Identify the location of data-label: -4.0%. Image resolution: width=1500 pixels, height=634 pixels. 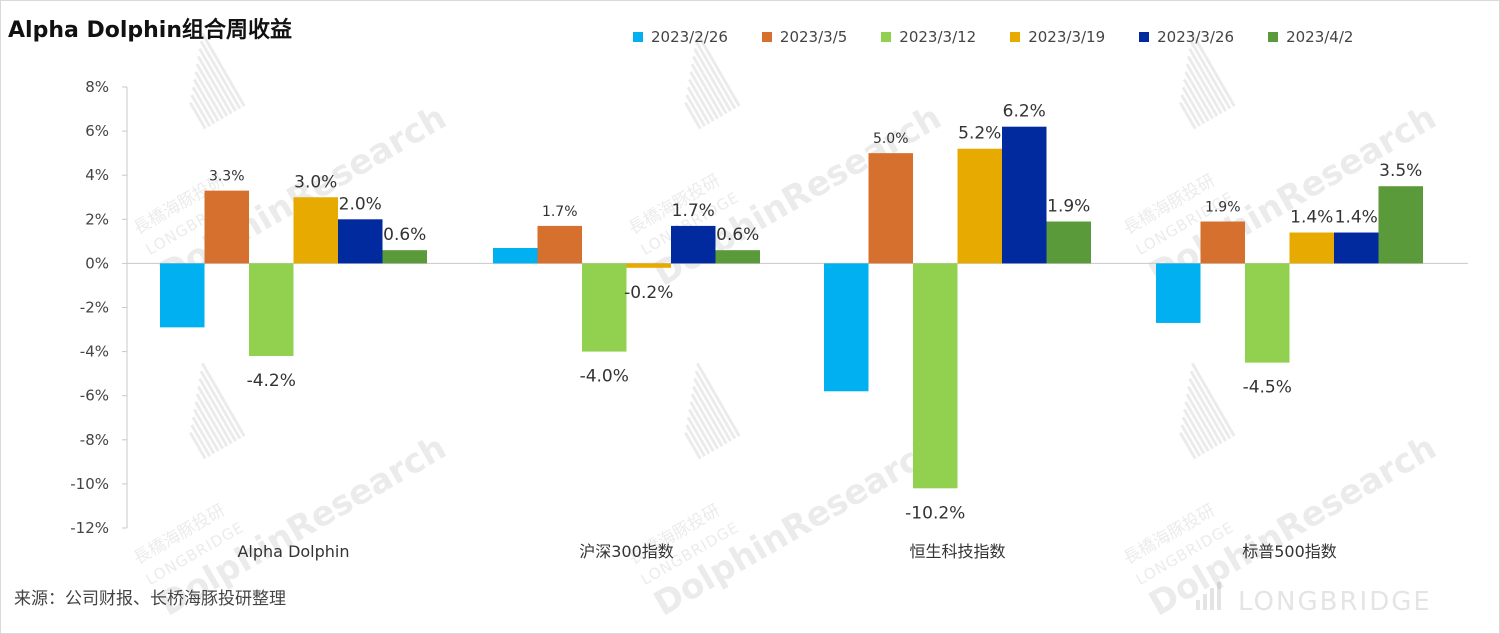
(604, 377).